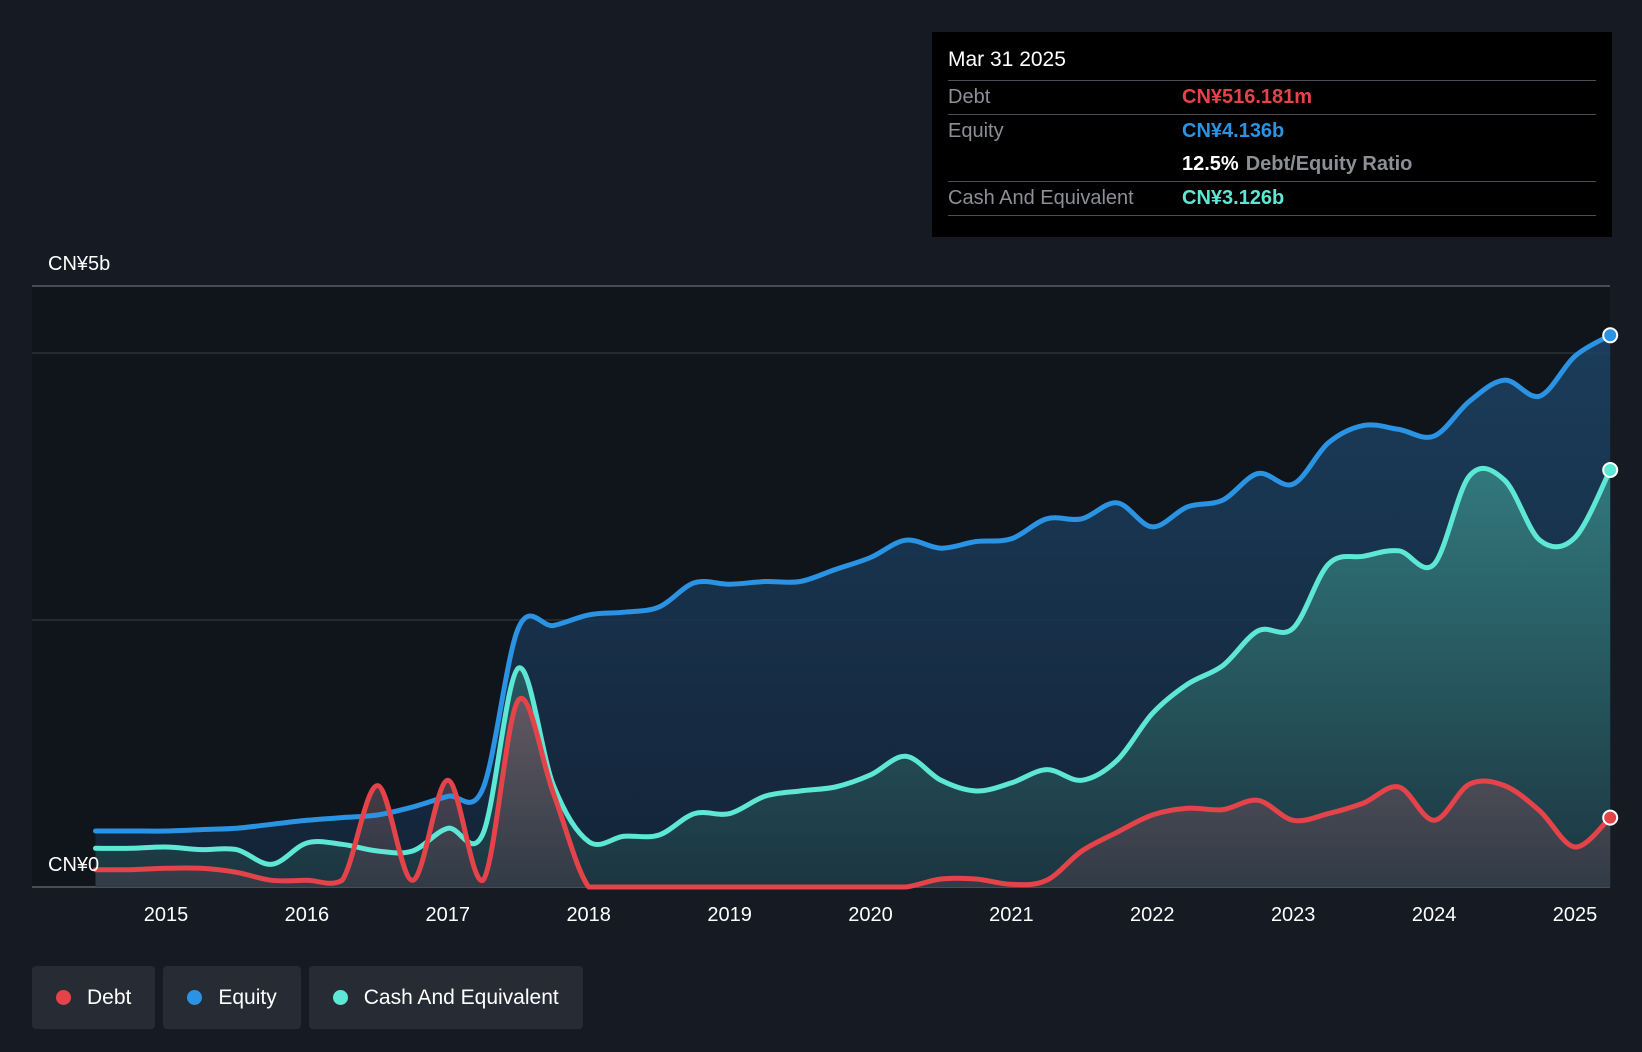  What do you see at coordinates (109, 997) in the screenshot?
I see `legend-debt-label: Debt` at bounding box center [109, 997].